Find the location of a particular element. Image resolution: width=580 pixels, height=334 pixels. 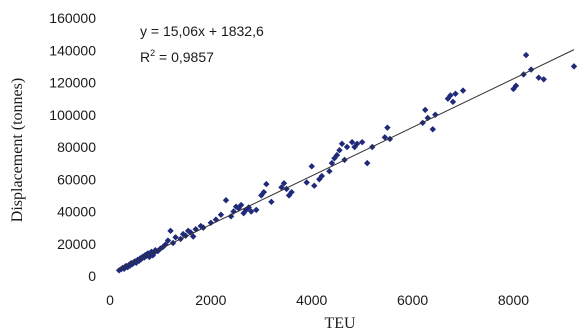

y-tick-label: 80000 is located at coordinates (76, 147).